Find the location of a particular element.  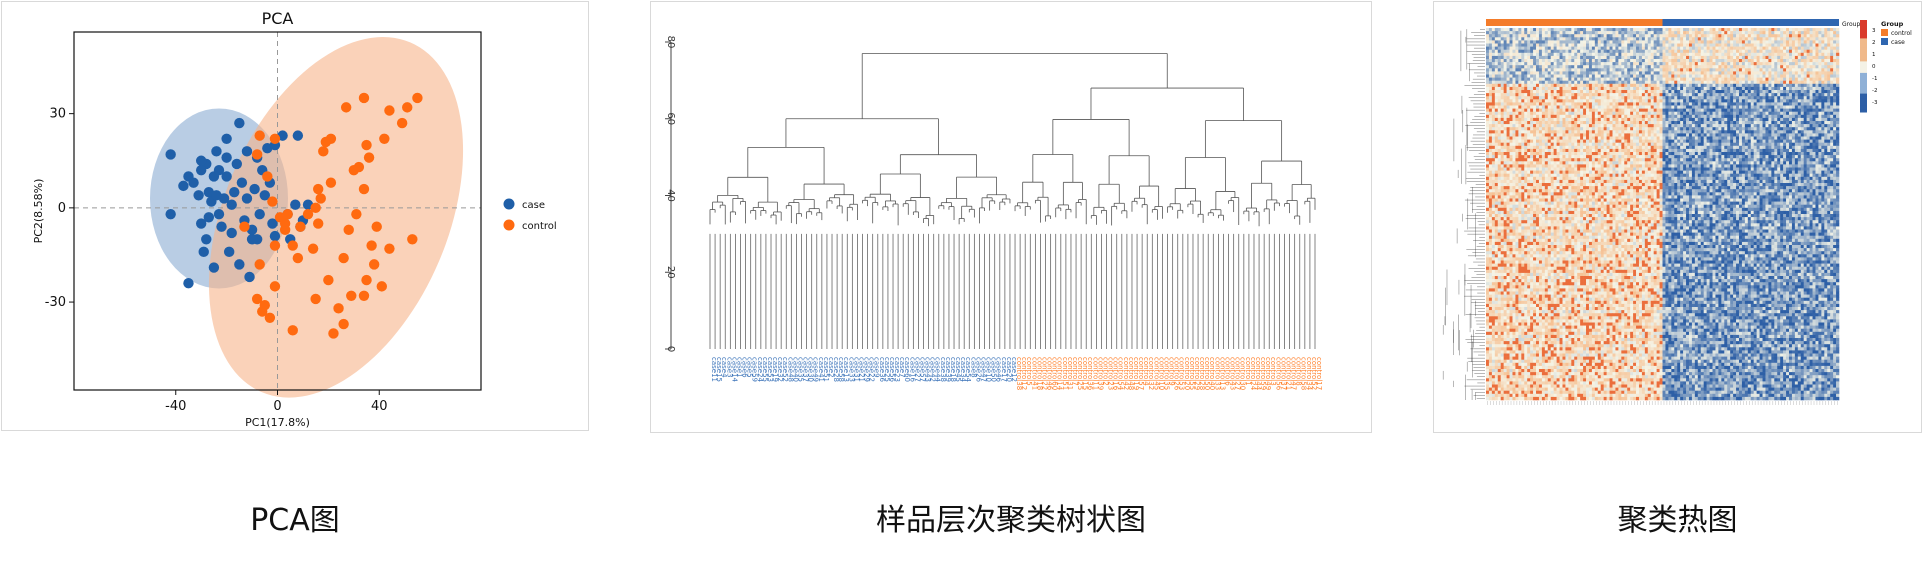

y-axis-label: PC2(8.58%) is located at coordinates (38, 211).